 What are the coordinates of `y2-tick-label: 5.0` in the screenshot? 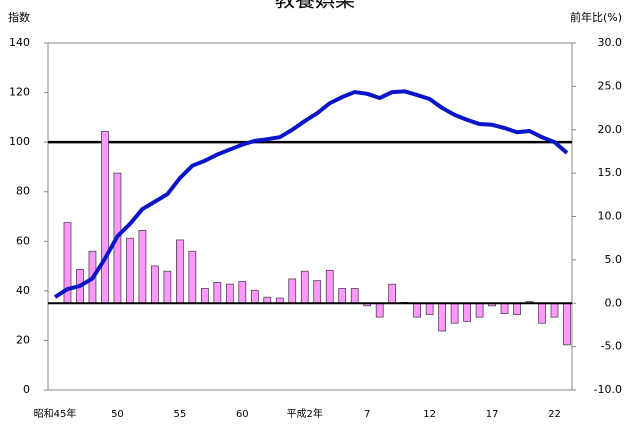 It's located at (614, 259).